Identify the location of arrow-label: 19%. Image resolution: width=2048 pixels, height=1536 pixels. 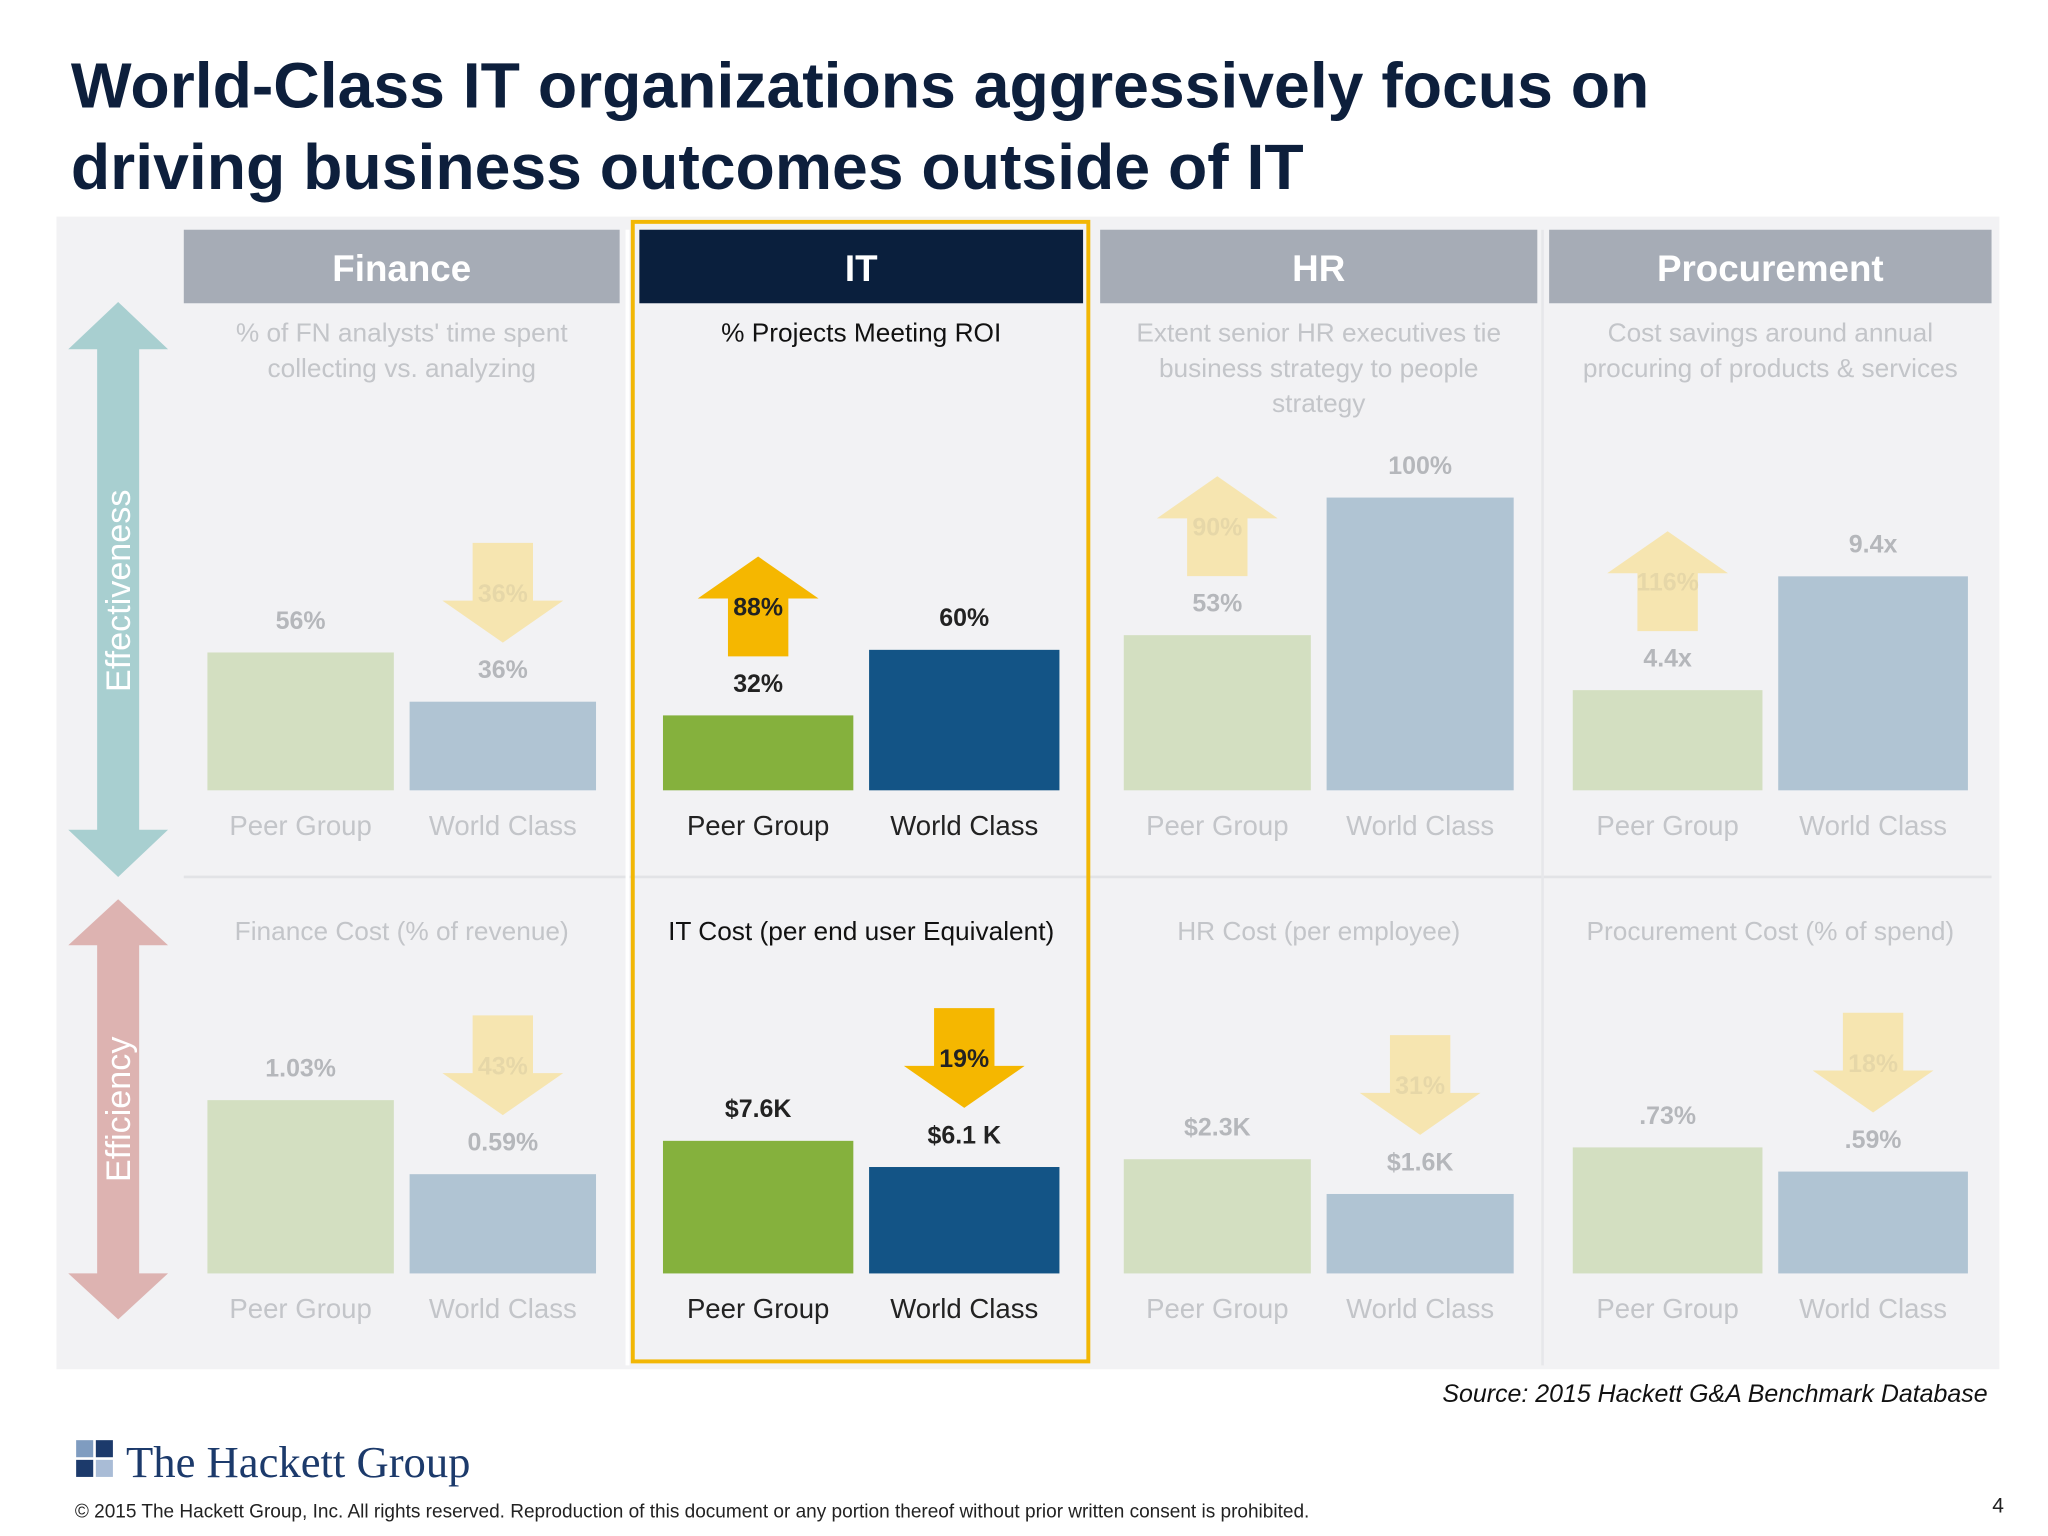
(964, 1059).